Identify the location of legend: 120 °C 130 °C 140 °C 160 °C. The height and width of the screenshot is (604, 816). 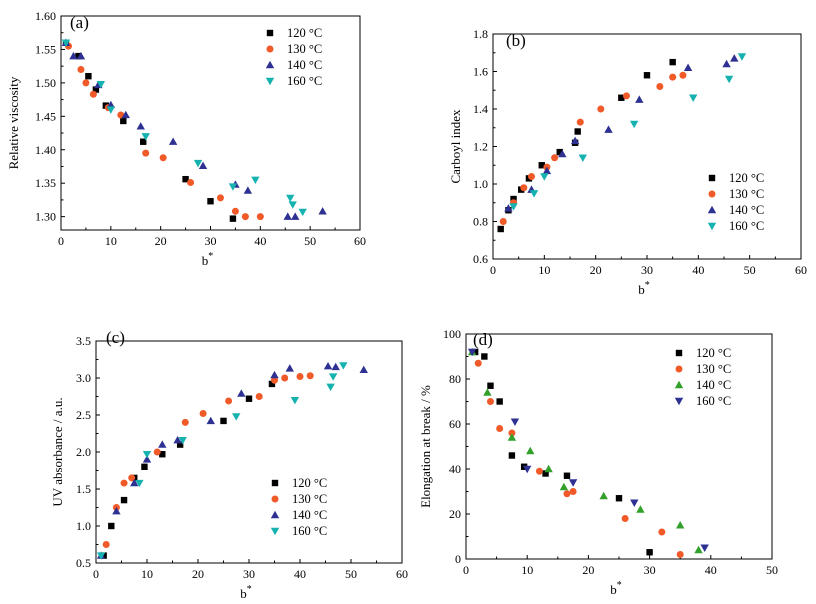
(293, 57).